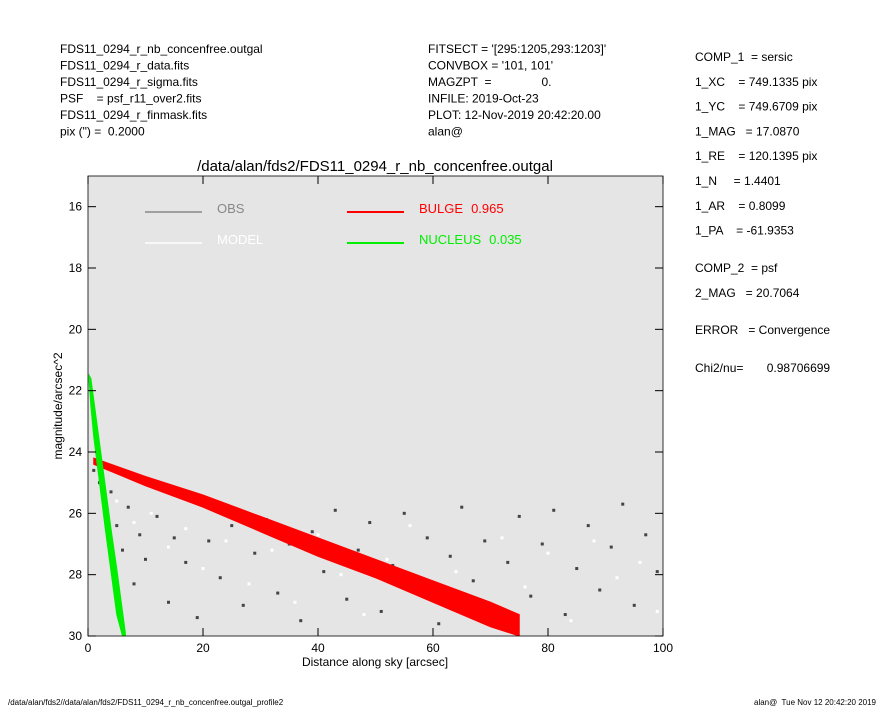  What do you see at coordinates (756, 156) in the screenshot?
I see `fit-parameter: 1_RE = 120.1395 pix` at bounding box center [756, 156].